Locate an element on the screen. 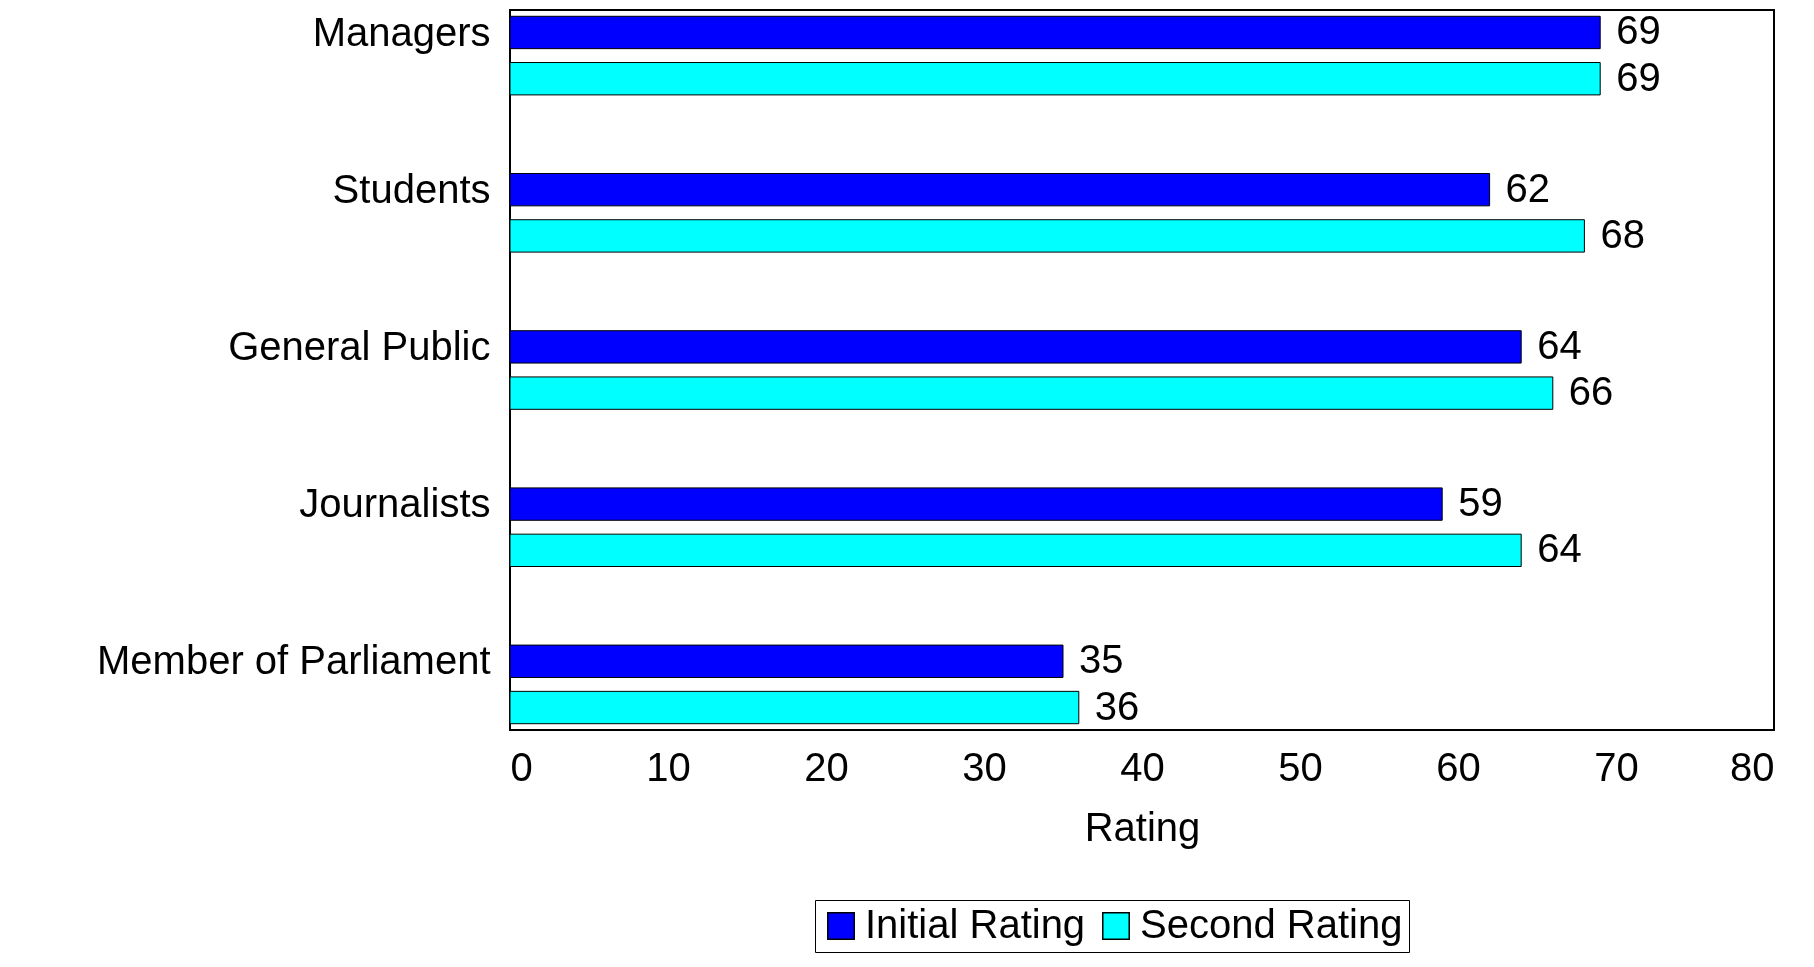 The width and height of the screenshot is (1814, 967). y-tick-label: Member of Parliament is located at coordinates (294, 660).